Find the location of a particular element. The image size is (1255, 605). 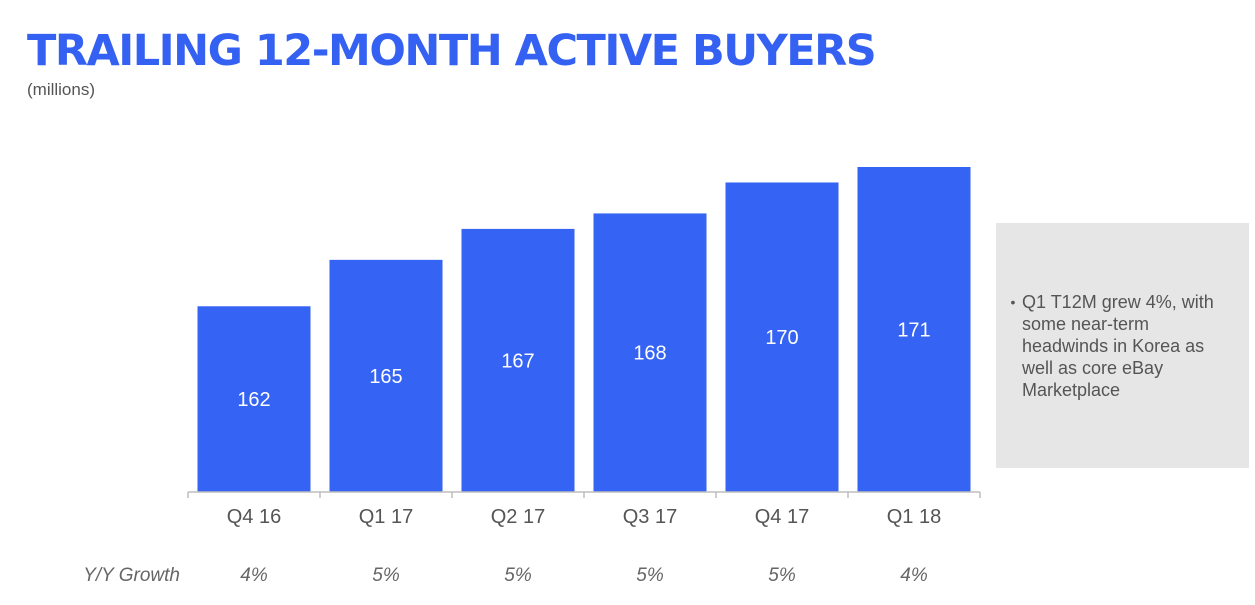

growth-value-4: 5% is located at coordinates (782, 575).